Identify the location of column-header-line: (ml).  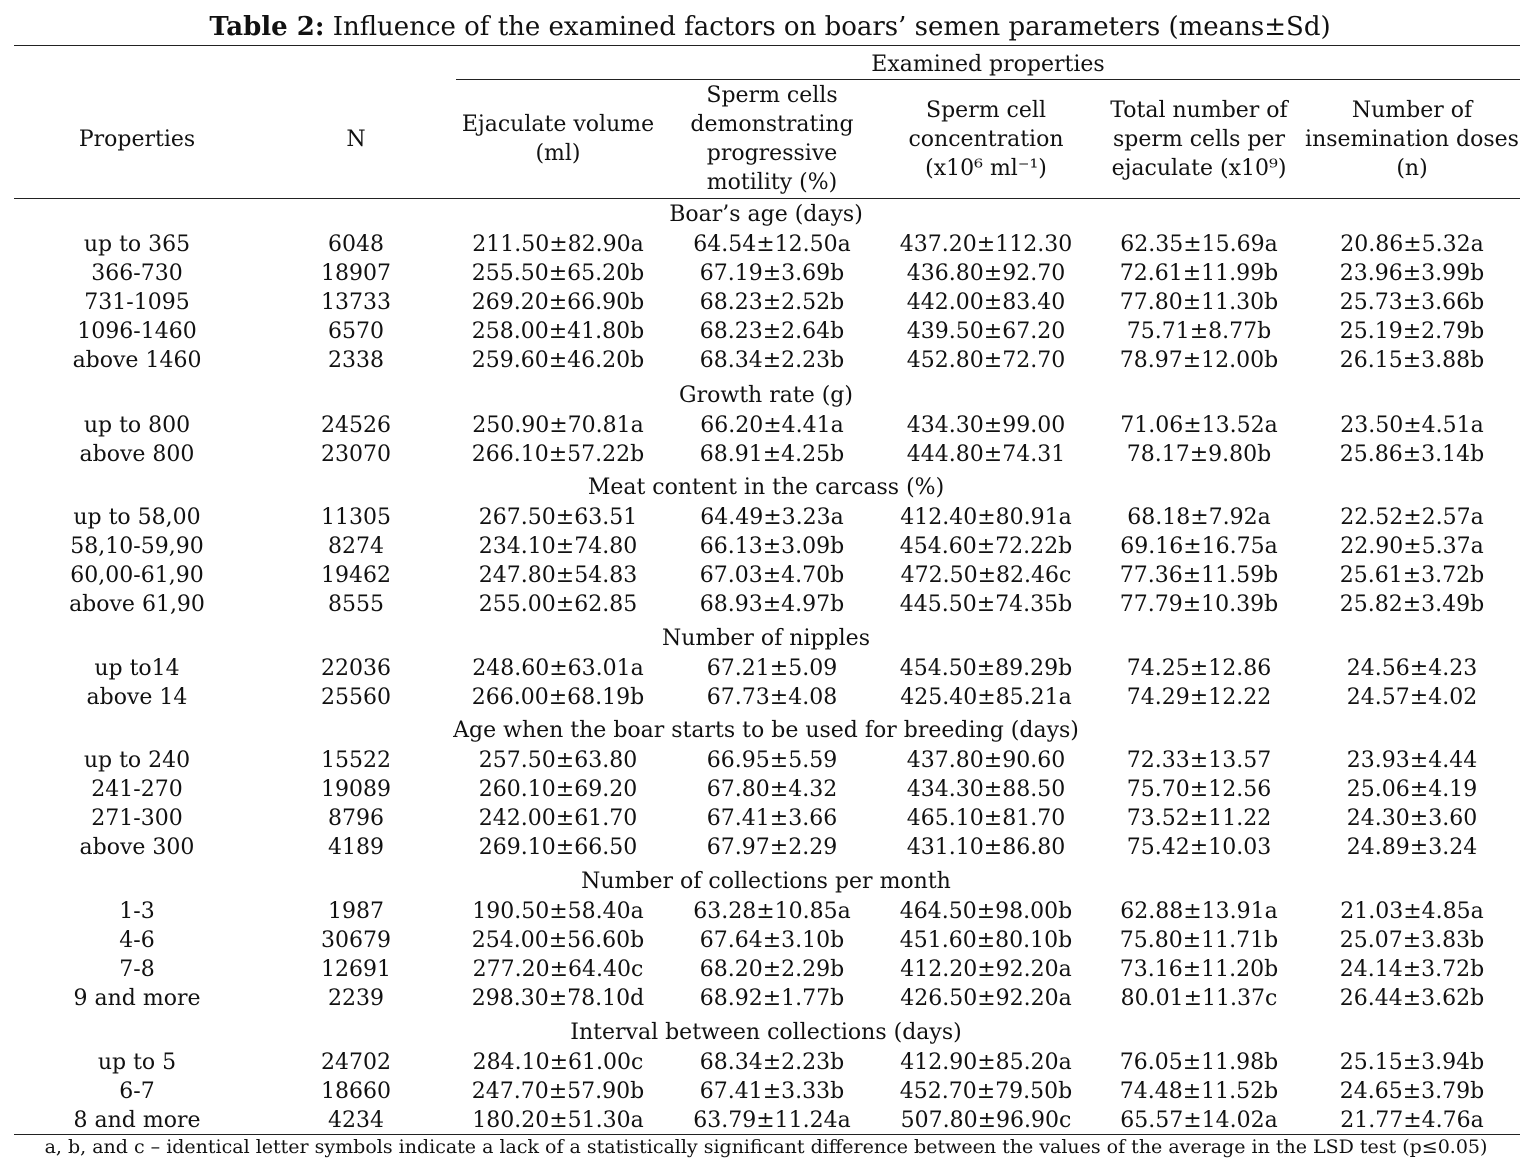
(558, 153).